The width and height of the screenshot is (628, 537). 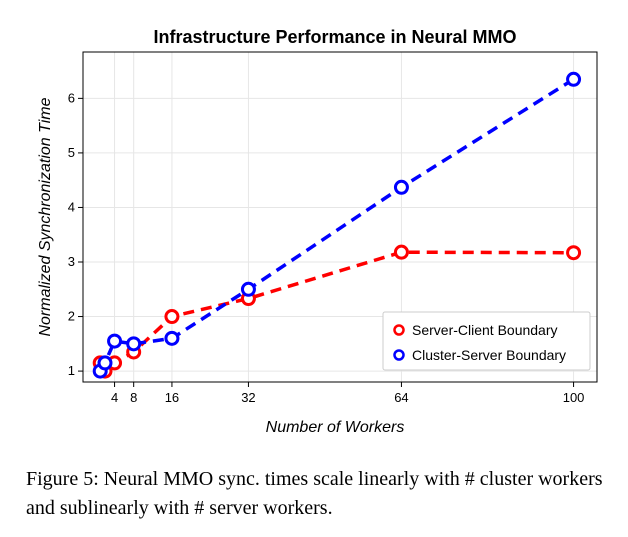 I want to click on legend-label-cluster-server: Cluster-Server Boundary, so click(x=489, y=355).